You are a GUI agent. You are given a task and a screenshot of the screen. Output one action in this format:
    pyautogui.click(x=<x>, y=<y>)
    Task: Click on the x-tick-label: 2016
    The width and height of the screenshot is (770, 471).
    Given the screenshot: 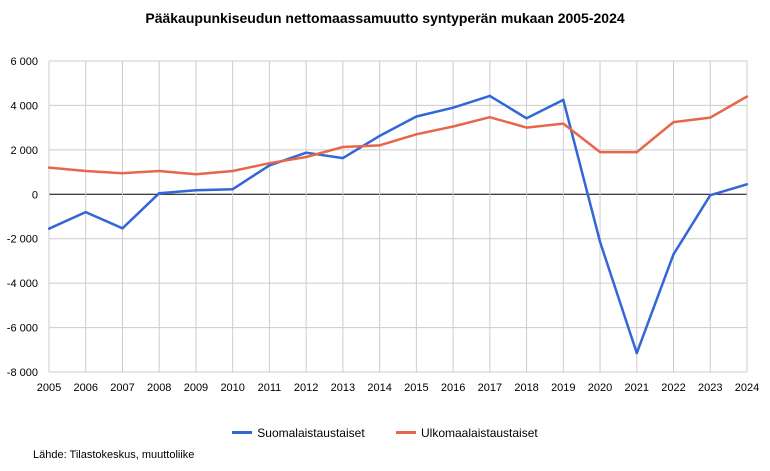 What is the action you would take?
    pyautogui.click(x=453, y=388)
    